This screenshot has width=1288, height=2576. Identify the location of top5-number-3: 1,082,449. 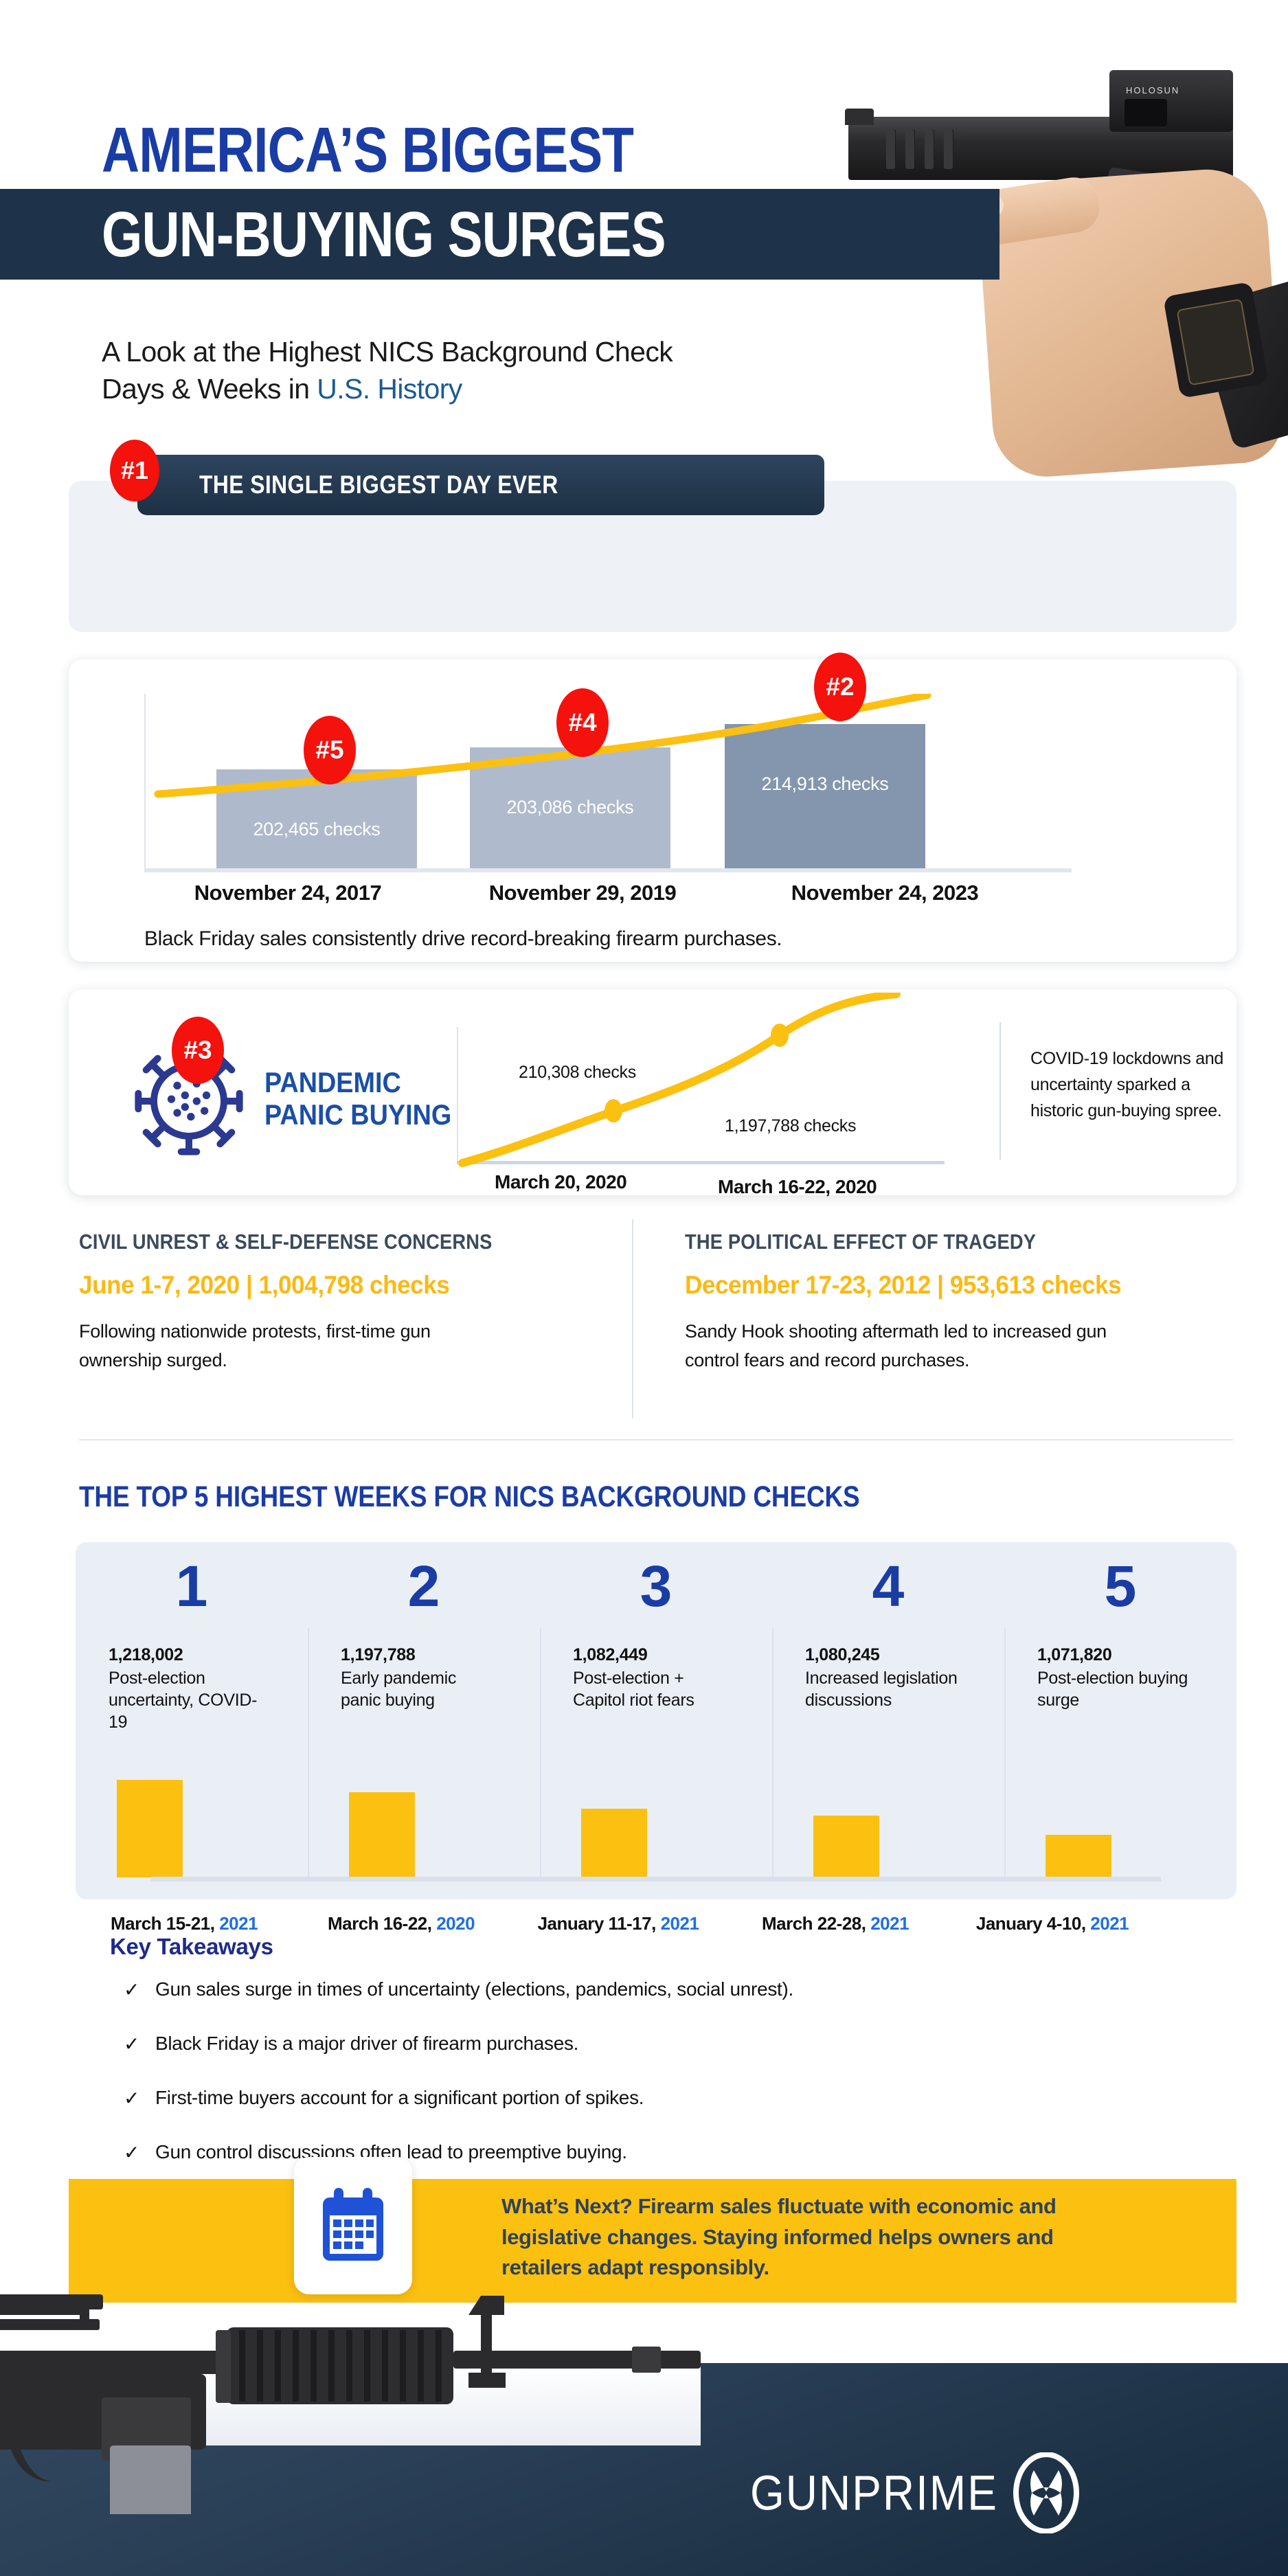
(610, 1654).